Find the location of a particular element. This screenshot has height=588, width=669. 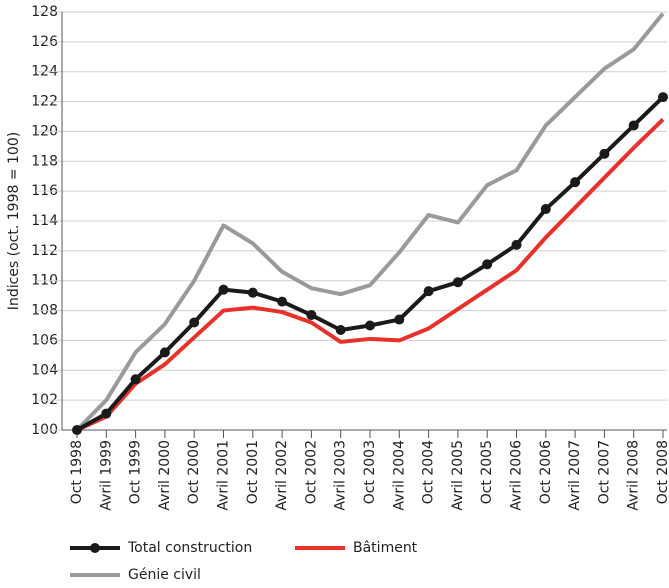

x-tick-label: Avril 2005 is located at coordinates (458, 475).